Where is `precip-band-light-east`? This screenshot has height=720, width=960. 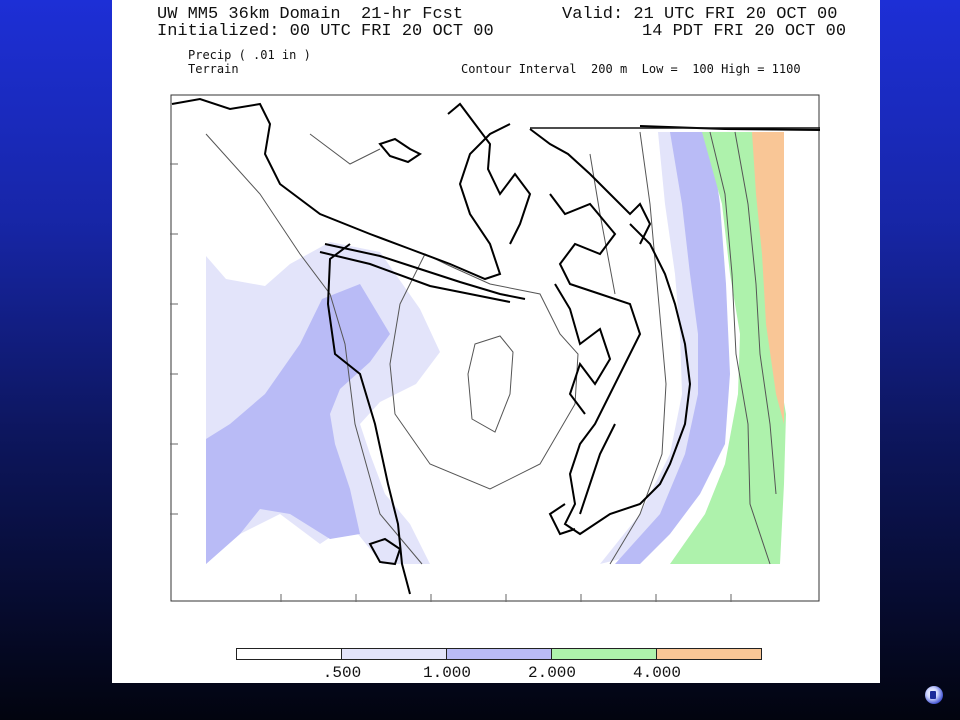
precip-band-light-east is located at coordinates (655, 348).